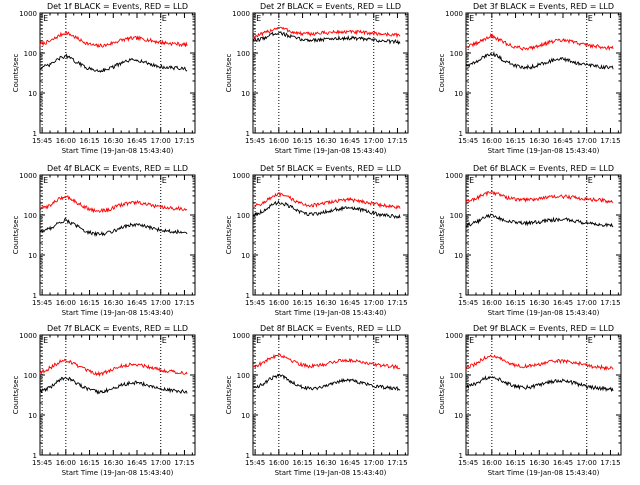 This screenshot has height=485, width=640. What do you see at coordinates (330, 168) in the screenshot?
I see `panel-title: Det 5f BLACK = Events, RED = LLD` at bounding box center [330, 168].